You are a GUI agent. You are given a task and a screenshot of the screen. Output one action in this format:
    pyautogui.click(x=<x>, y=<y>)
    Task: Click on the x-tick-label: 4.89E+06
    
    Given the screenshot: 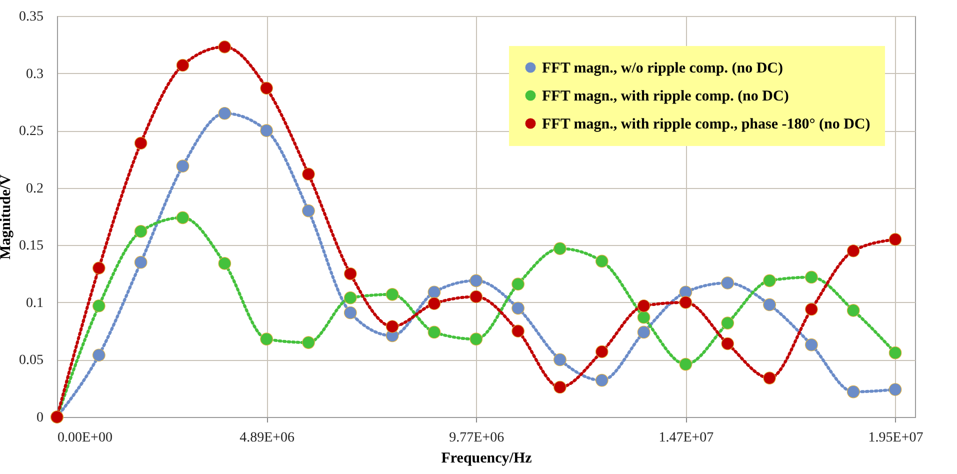 What is the action you would take?
    pyautogui.click(x=267, y=438)
    